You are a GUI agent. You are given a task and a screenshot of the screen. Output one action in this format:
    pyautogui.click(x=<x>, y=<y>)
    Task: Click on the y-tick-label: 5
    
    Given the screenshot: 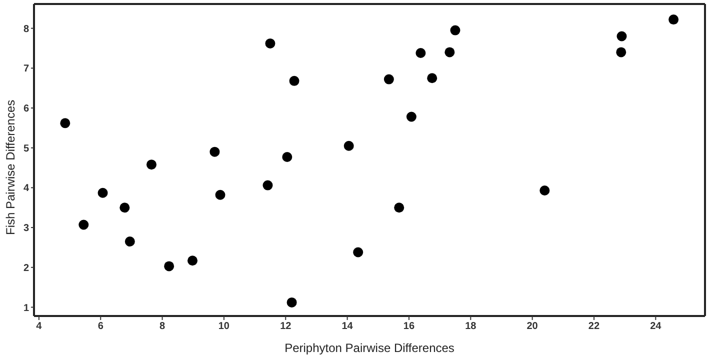 What is the action you would take?
    pyautogui.click(x=26, y=148)
    